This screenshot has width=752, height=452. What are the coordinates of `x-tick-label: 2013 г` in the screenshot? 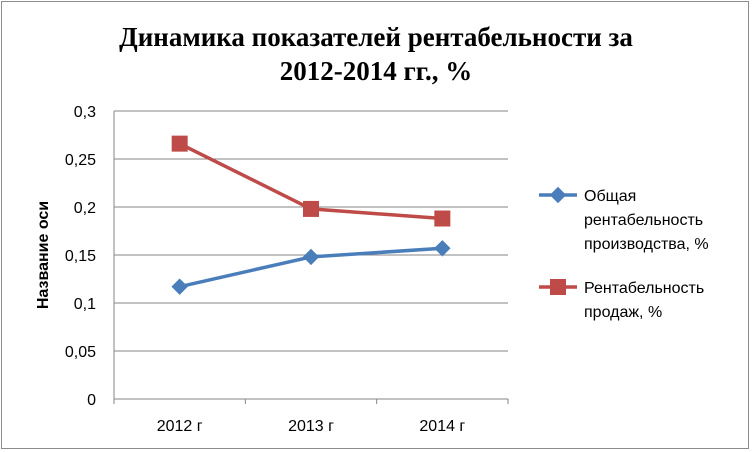 It's located at (311, 426).